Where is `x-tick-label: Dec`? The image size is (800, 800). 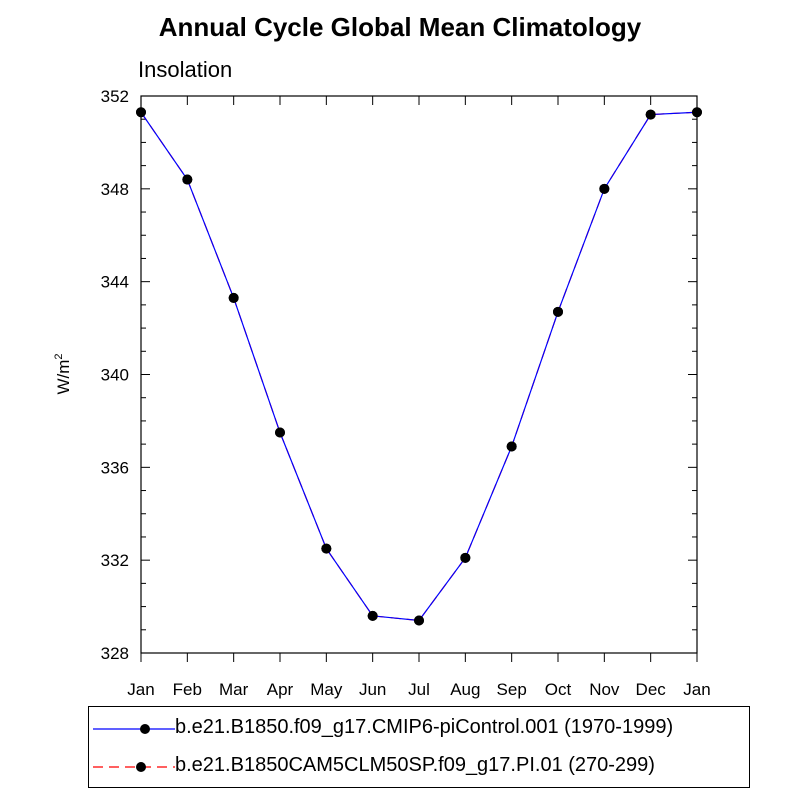
x-tick-label: Dec is located at coordinates (651, 689).